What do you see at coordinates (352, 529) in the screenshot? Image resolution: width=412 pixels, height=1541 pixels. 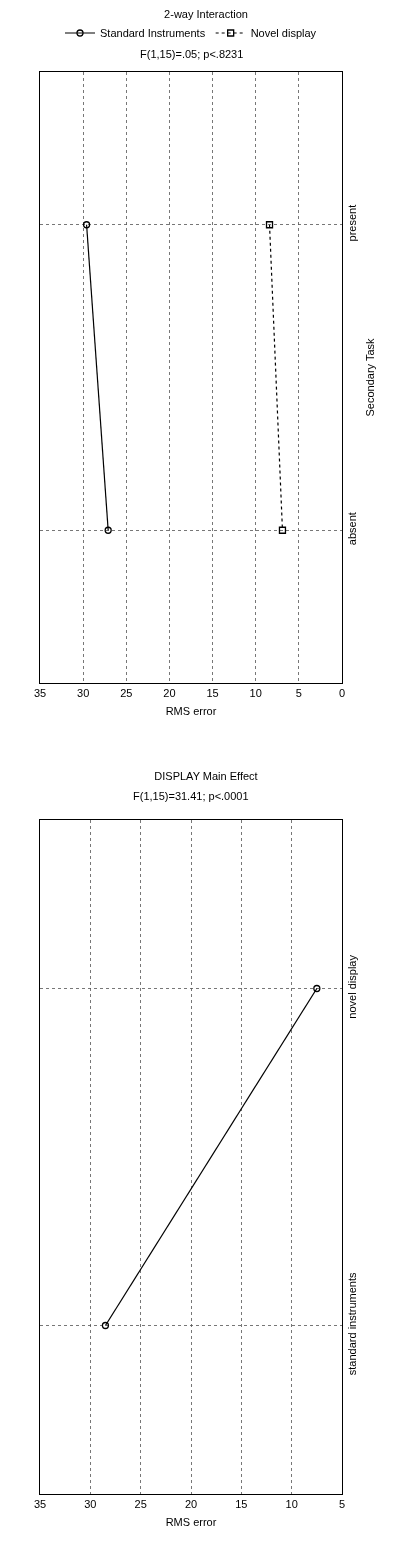 I see `y-tick-label: absent` at bounding box center [352, 529].